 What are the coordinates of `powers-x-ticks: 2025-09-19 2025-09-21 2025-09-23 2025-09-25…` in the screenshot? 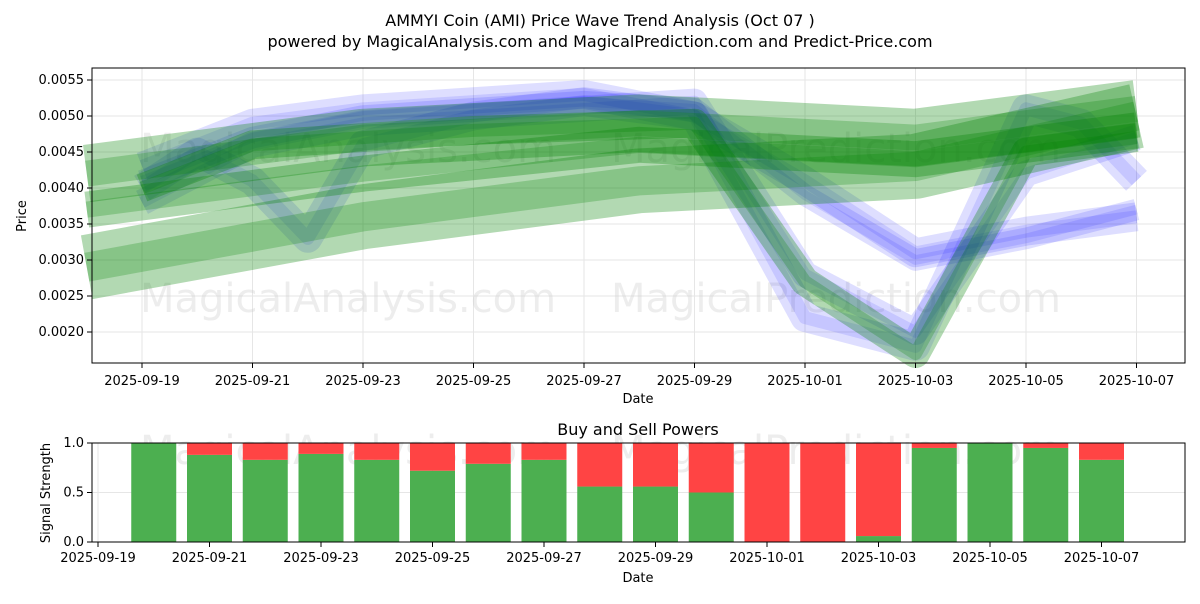 It's located at (599, 554).